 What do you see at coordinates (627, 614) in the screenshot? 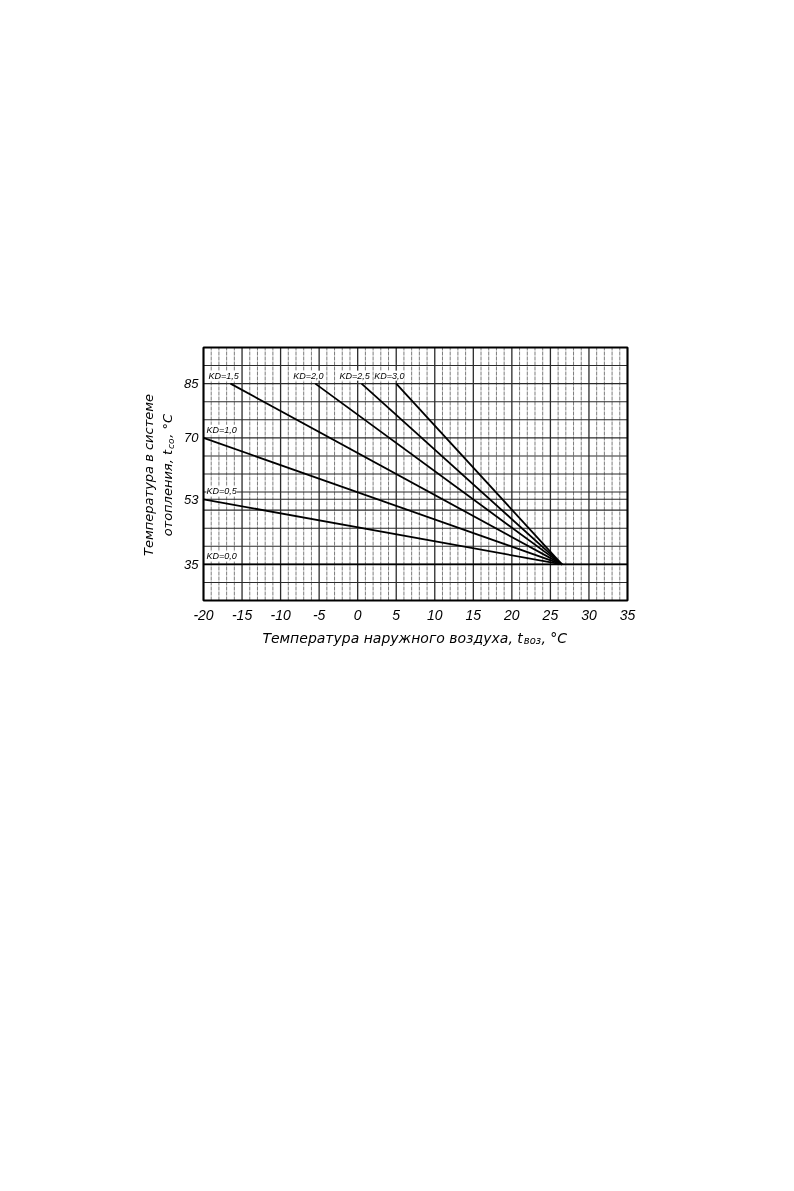
I see `x-tick-label: 35` at bounding box center [627, 614].